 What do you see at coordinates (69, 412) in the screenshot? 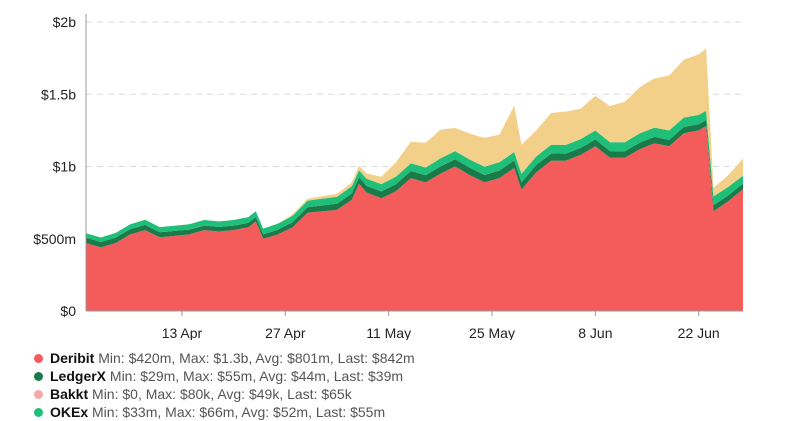
I see `legend-name: OKEx` at bounding box center [69, 412].